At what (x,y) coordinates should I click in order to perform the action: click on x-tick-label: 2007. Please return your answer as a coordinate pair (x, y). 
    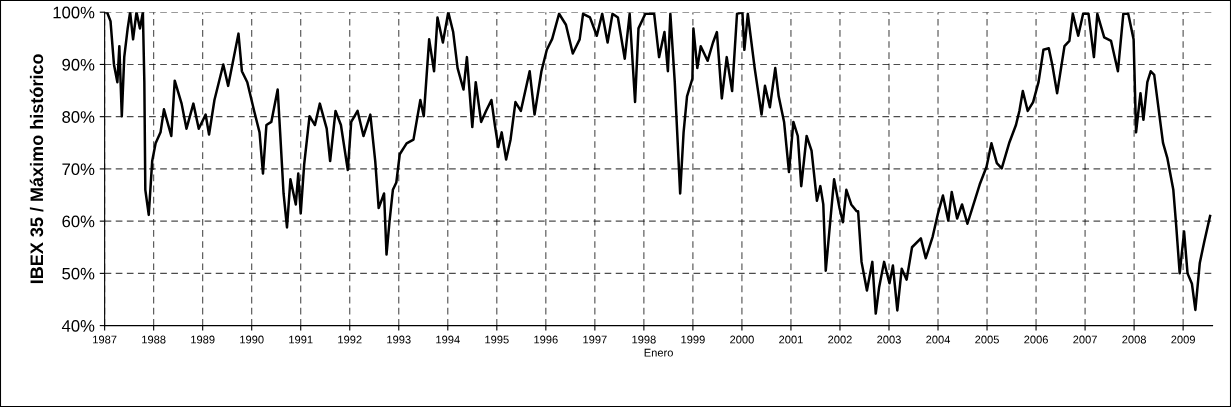
    Looking at the image, I should click on (1085, 339).